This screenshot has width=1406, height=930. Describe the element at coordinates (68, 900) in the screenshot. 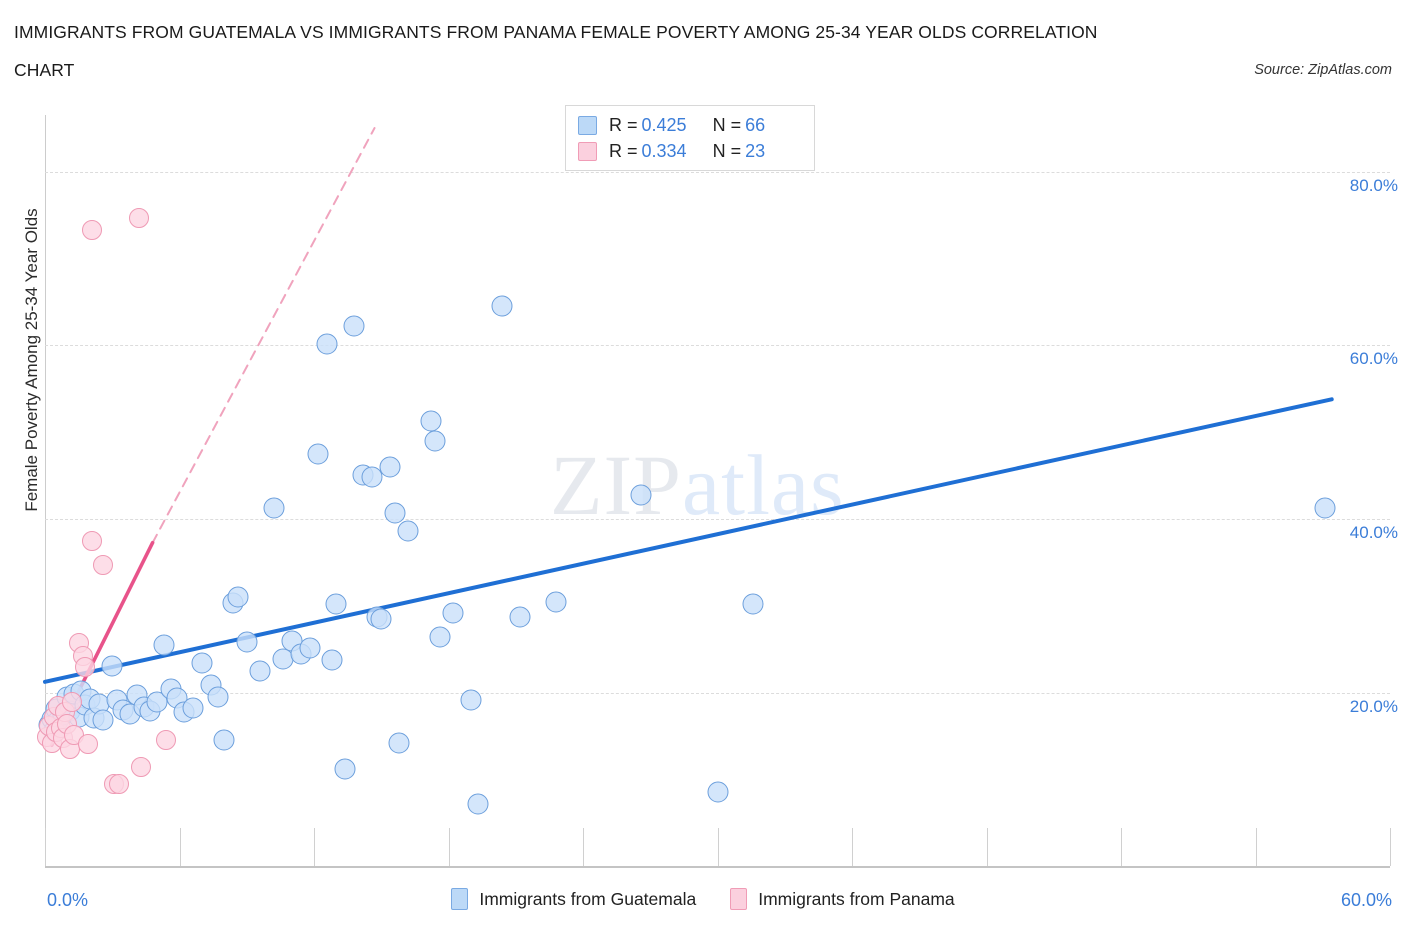

I see `x-axis-min-label: 0.0%` at that location.